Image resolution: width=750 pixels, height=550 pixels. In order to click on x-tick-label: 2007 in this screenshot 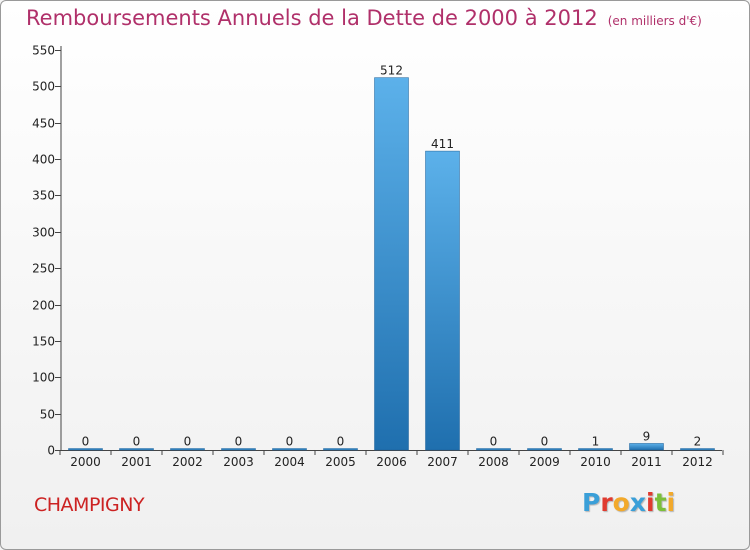, I will do `click(442, 462)`.